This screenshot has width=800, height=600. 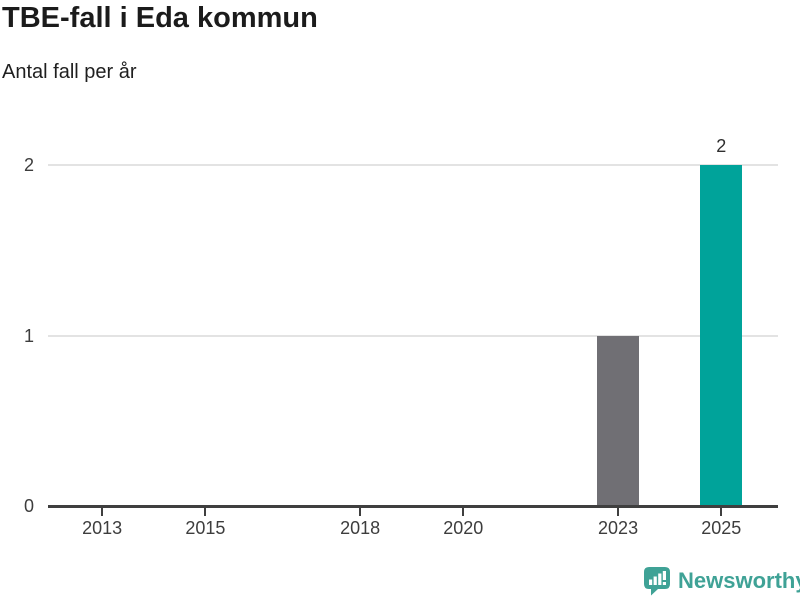 What do you see at coordinates (463, 528) in the screenshot?
I see `x-tick-label: 2020` at bounding box center [463, 528].